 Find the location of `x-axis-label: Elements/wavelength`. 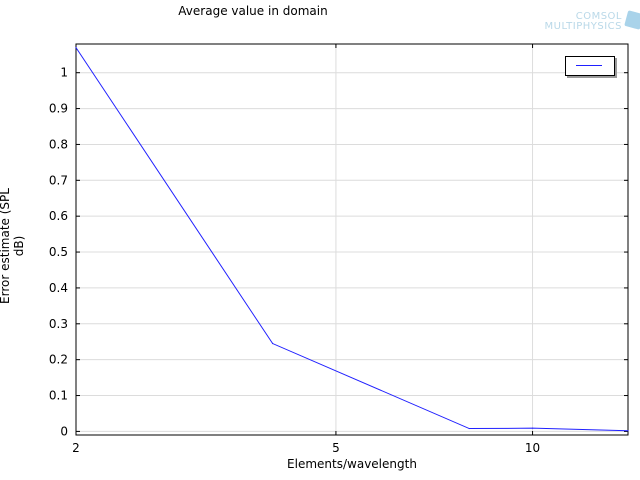

x-axis-label: Elements/wavelength is located at coordinates (352, 464).